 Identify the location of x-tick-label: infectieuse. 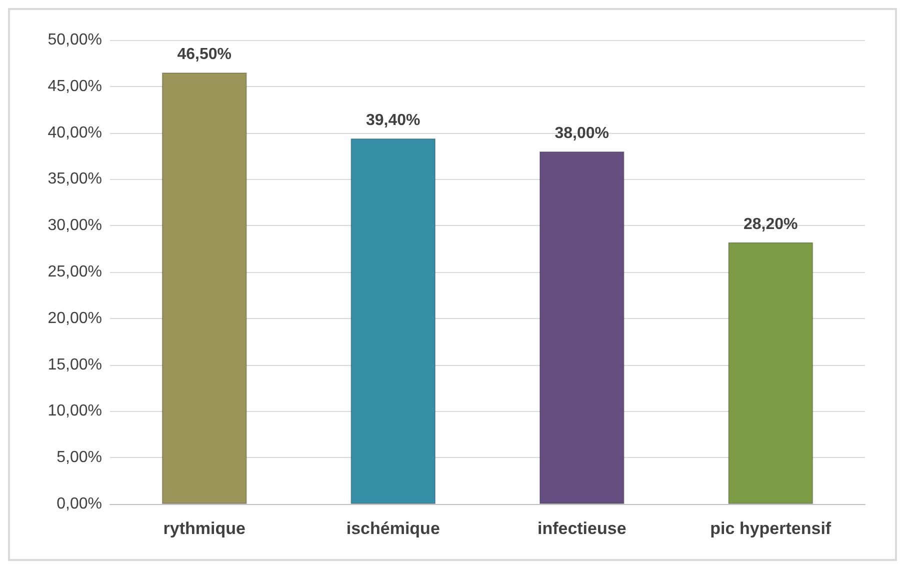
(581, 528).